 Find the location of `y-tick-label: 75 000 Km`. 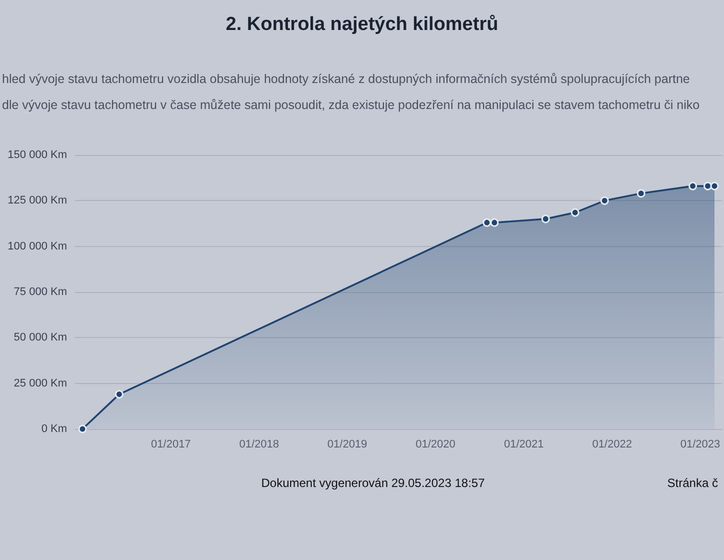

y-tick-label: 75 000 Km is located at coordinates (40, 292).